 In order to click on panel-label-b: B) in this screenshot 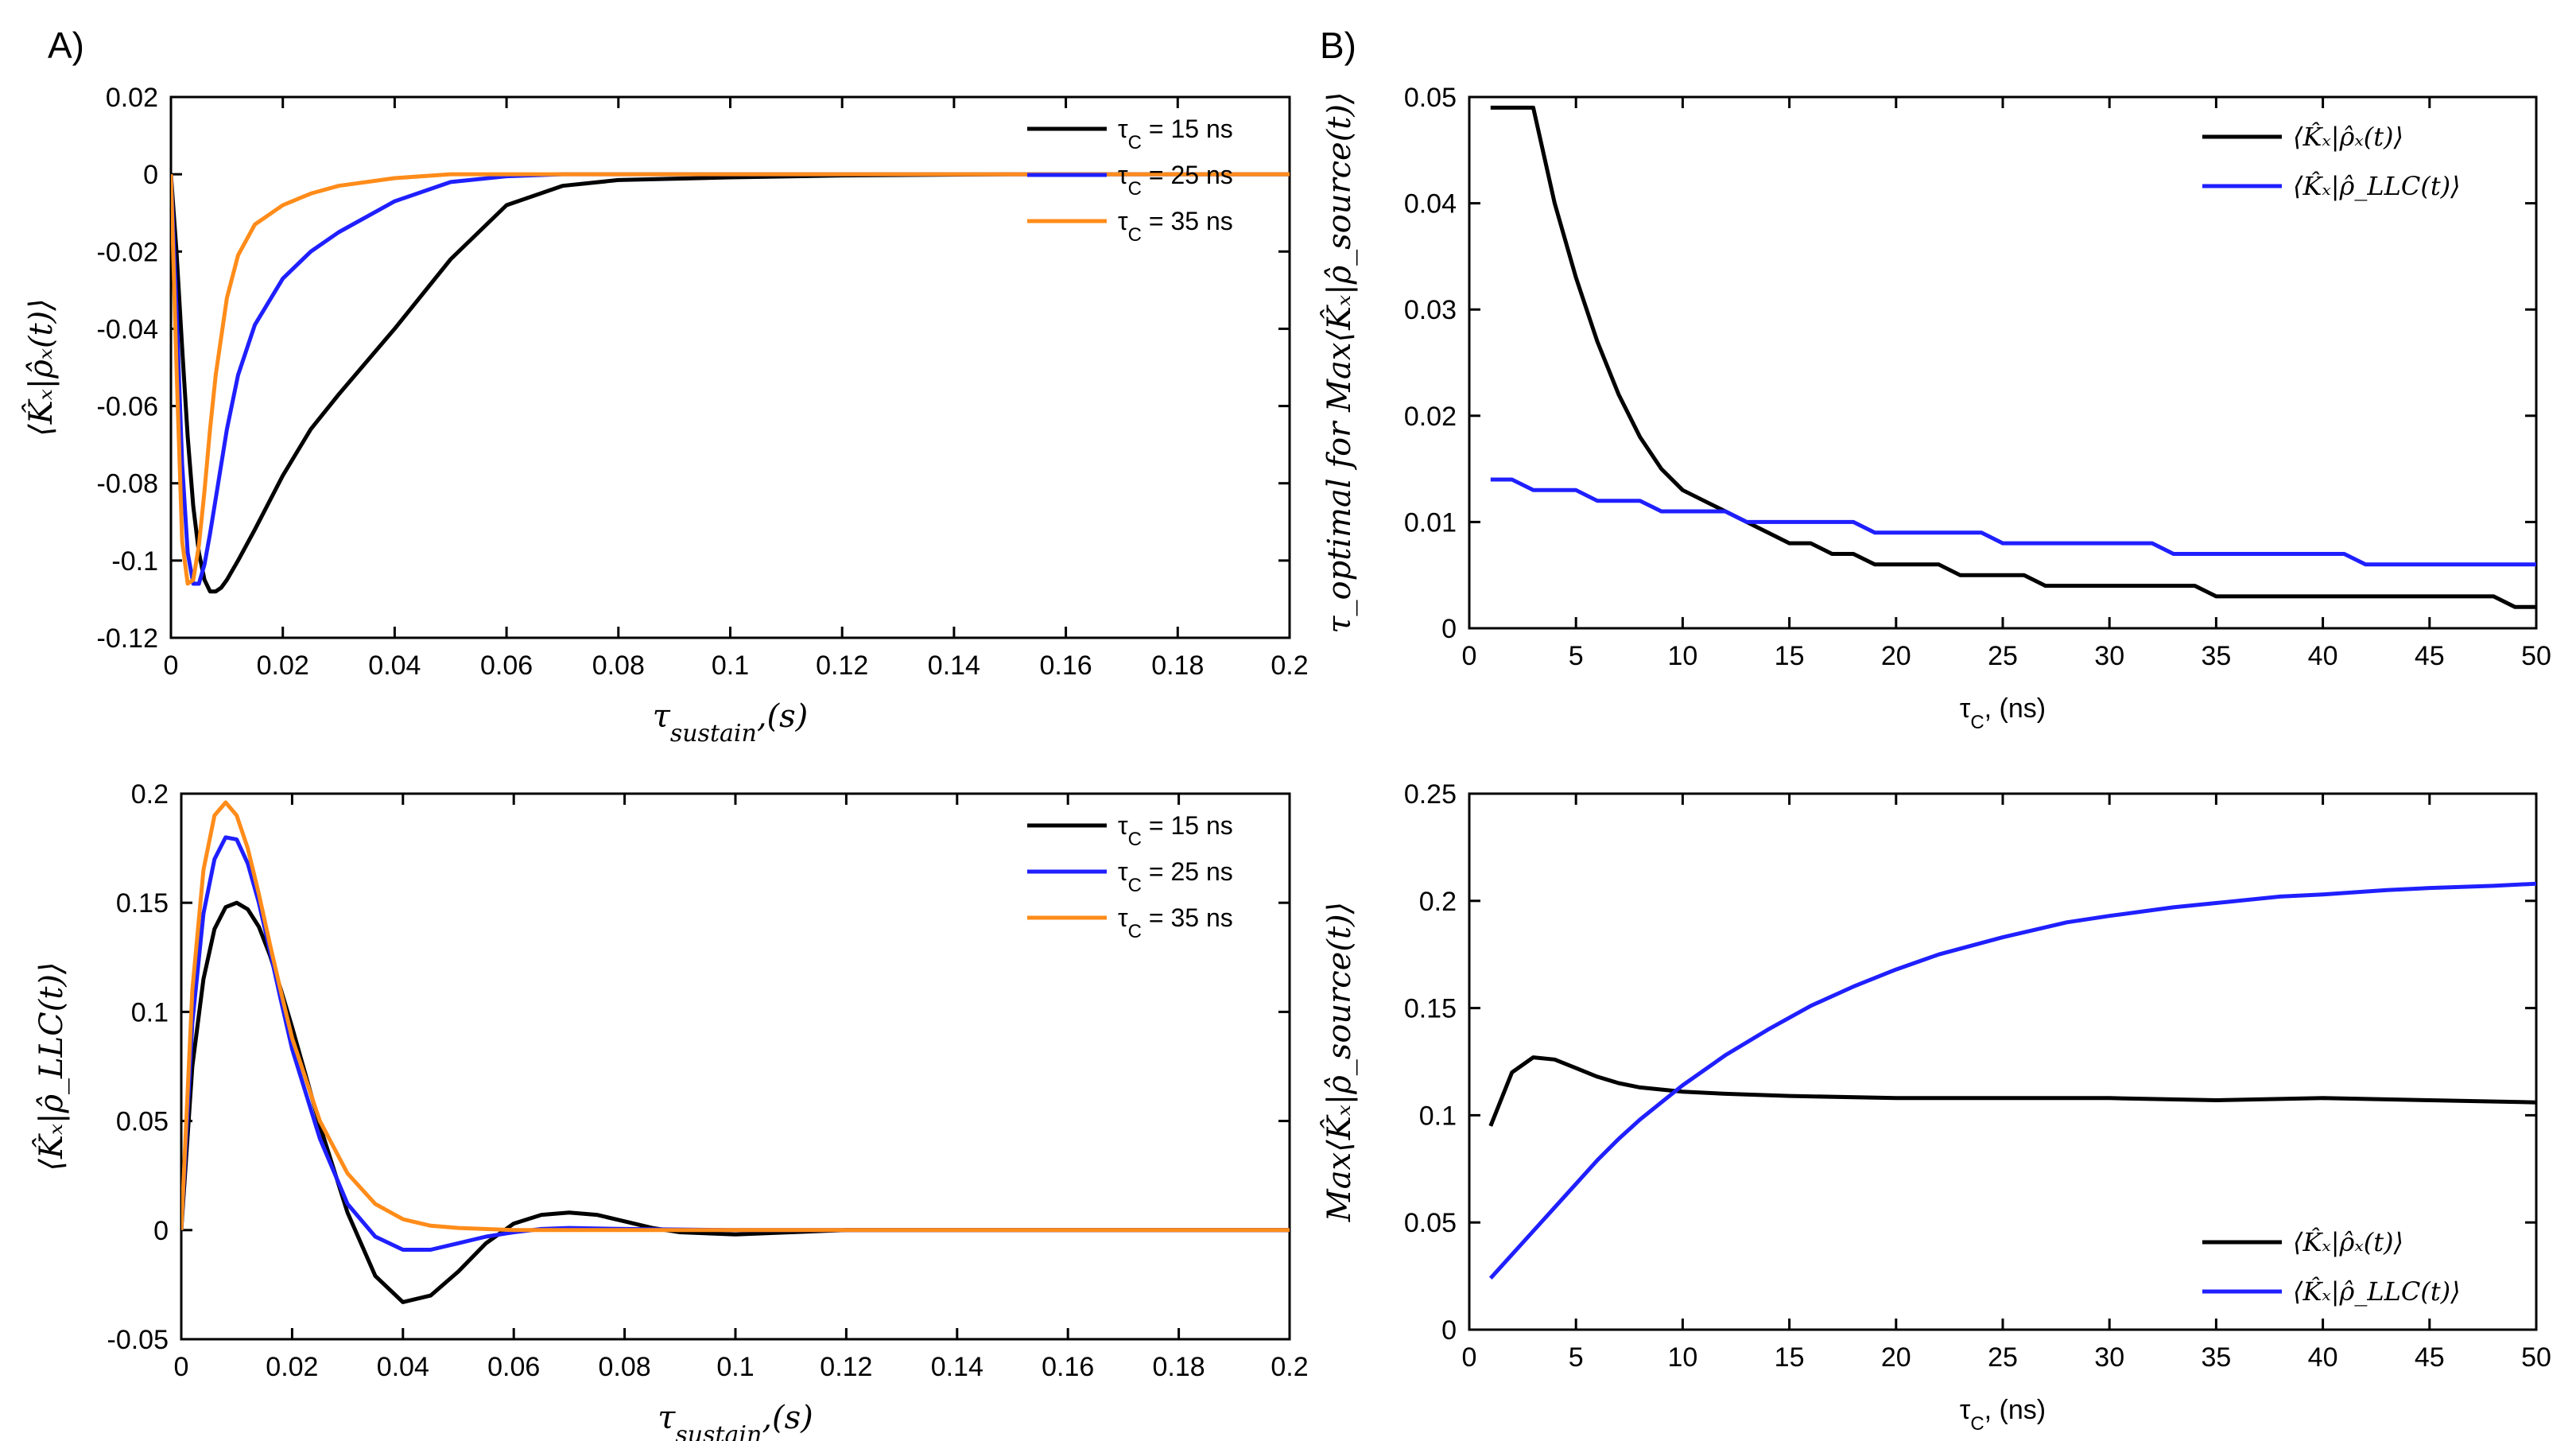, I will do `click(1338, 45)`.